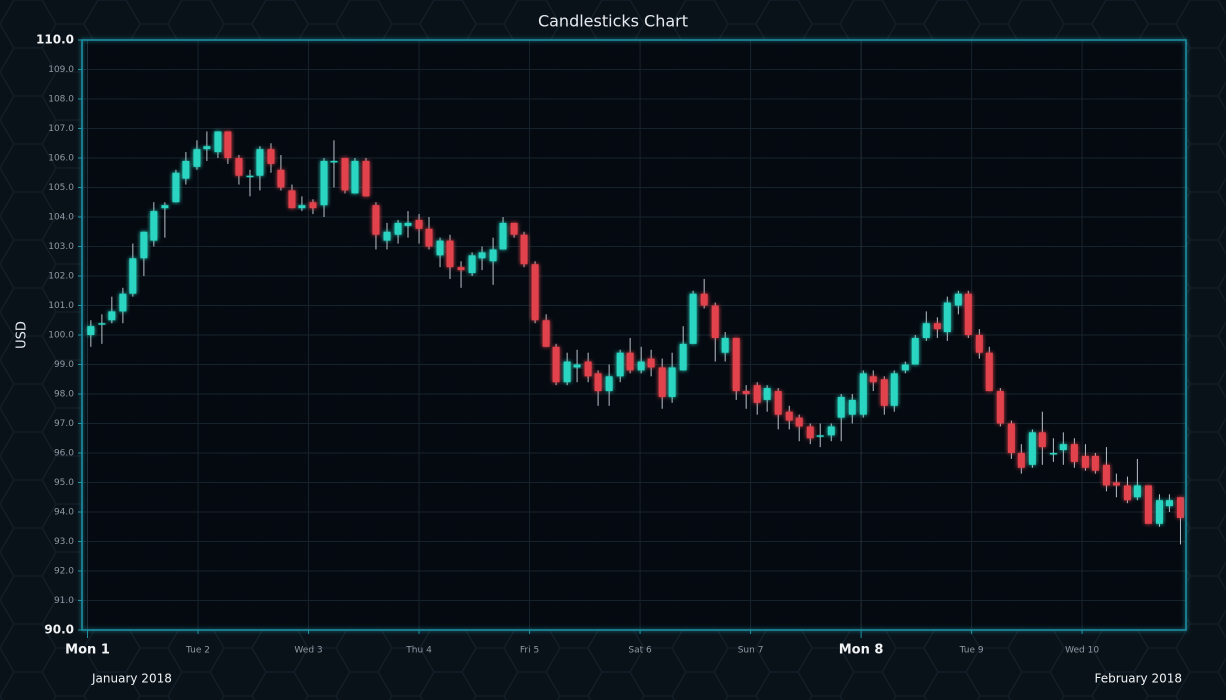 The width and height of the screenshot is (1226, 700). I want to click on y-tick-label: 93.0, so click(64, 542).